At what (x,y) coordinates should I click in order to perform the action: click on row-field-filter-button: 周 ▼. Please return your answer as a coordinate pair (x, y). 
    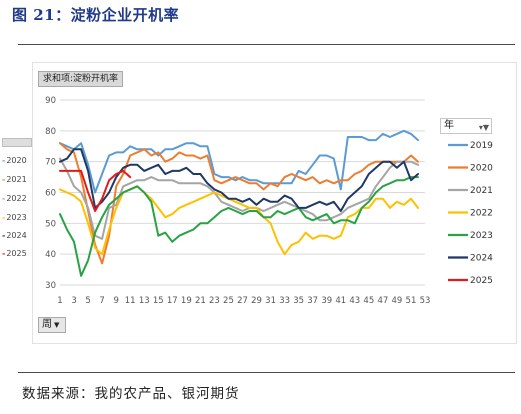
    Looking at the image, I should click on (52, 325).